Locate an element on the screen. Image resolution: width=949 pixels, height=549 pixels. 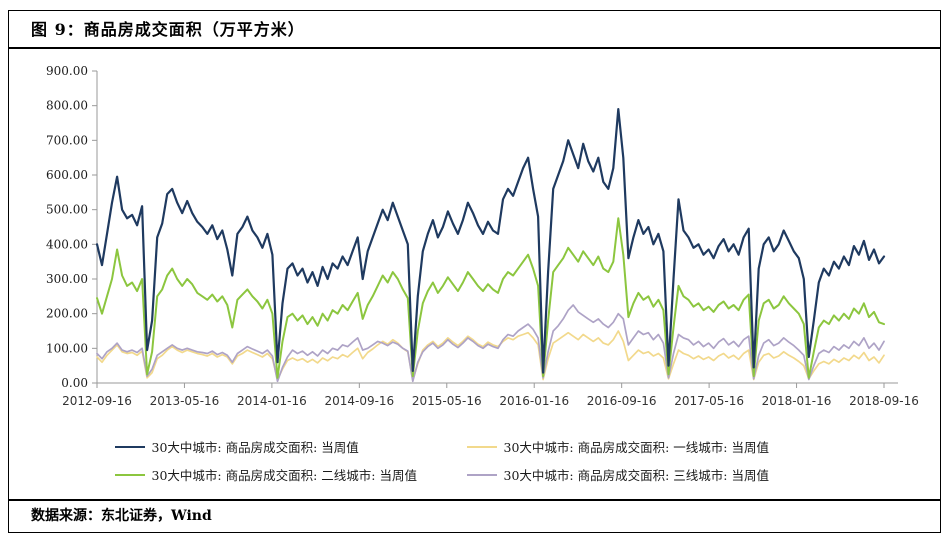
legend-label-tier1: 30大中城市: 商品房成交面积: 一线城市: 当周值 is located at coordinates (636, 447).